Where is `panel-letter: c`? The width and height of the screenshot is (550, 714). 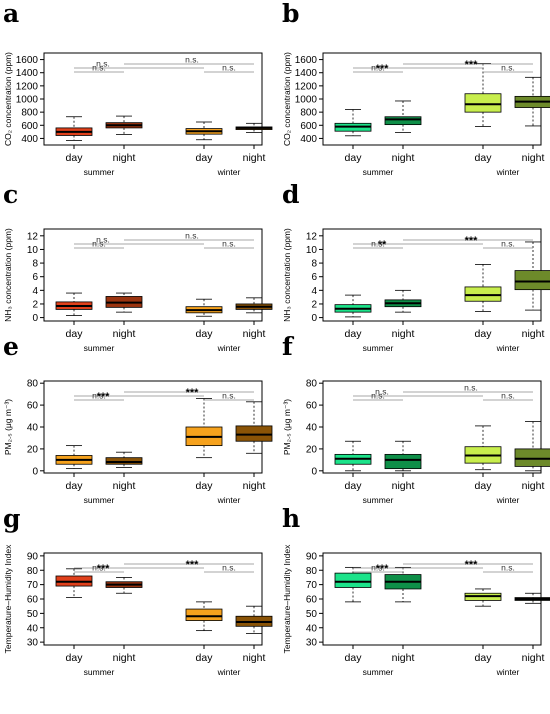
panel-letter: c is located at coordinates (10, 194).